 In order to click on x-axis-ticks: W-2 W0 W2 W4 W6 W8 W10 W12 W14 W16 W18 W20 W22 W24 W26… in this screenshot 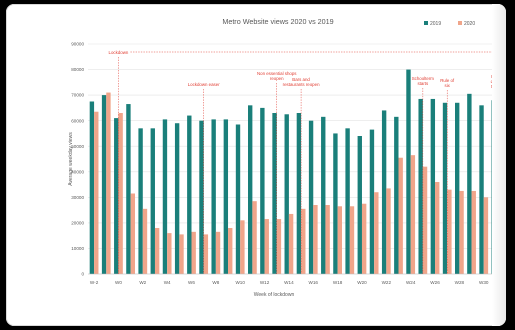, I will do `click(289, 282)`.